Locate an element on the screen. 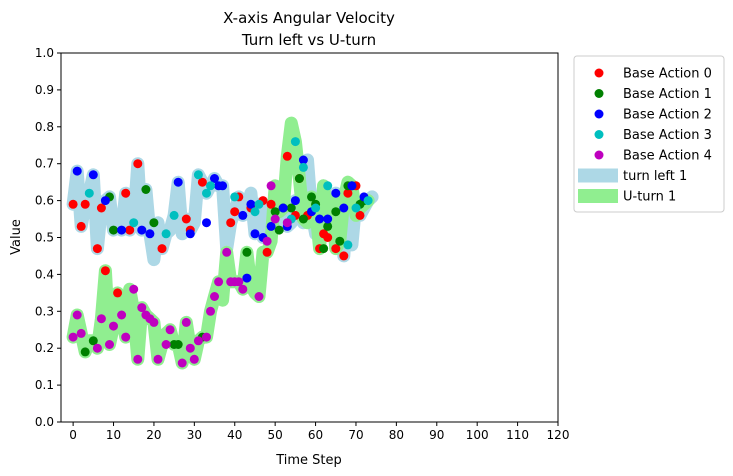 This screenshot has height=476, width=733. x-tick-label: 0 is located at coordinates (73, 435).